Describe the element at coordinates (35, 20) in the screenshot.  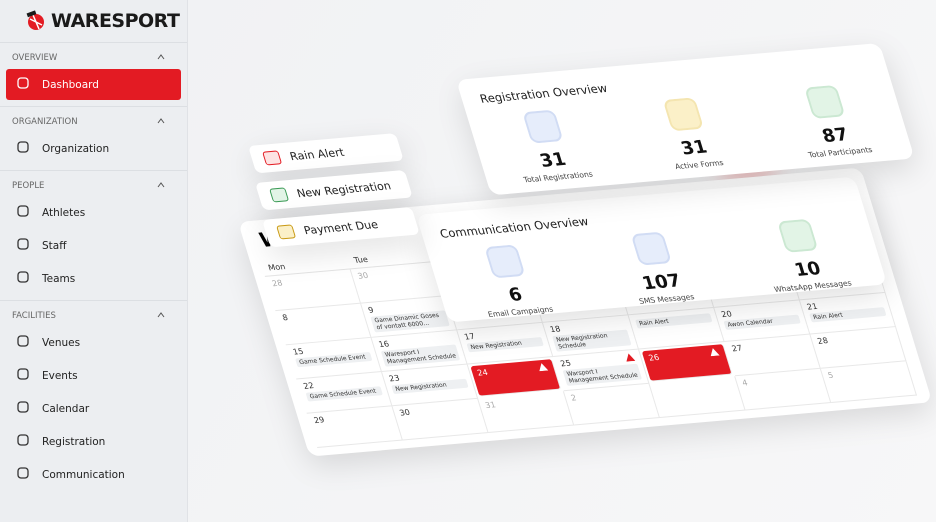
I see `brand-logo` at that location.